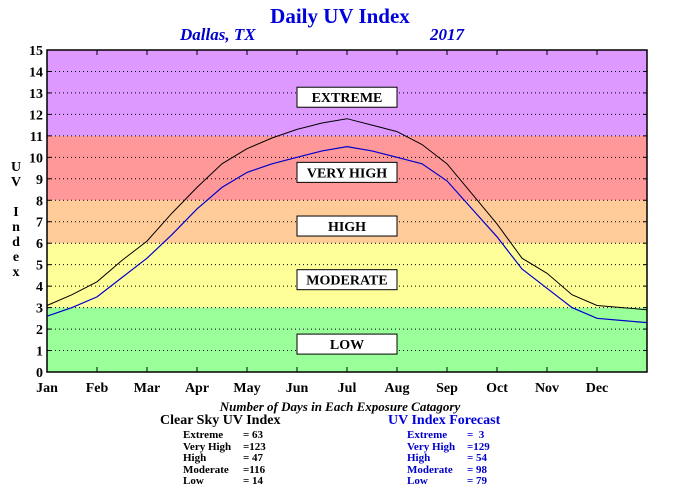 This screenshot has width=680, height=500. I want to click on y-tick-label: 12, so click(36, 115).